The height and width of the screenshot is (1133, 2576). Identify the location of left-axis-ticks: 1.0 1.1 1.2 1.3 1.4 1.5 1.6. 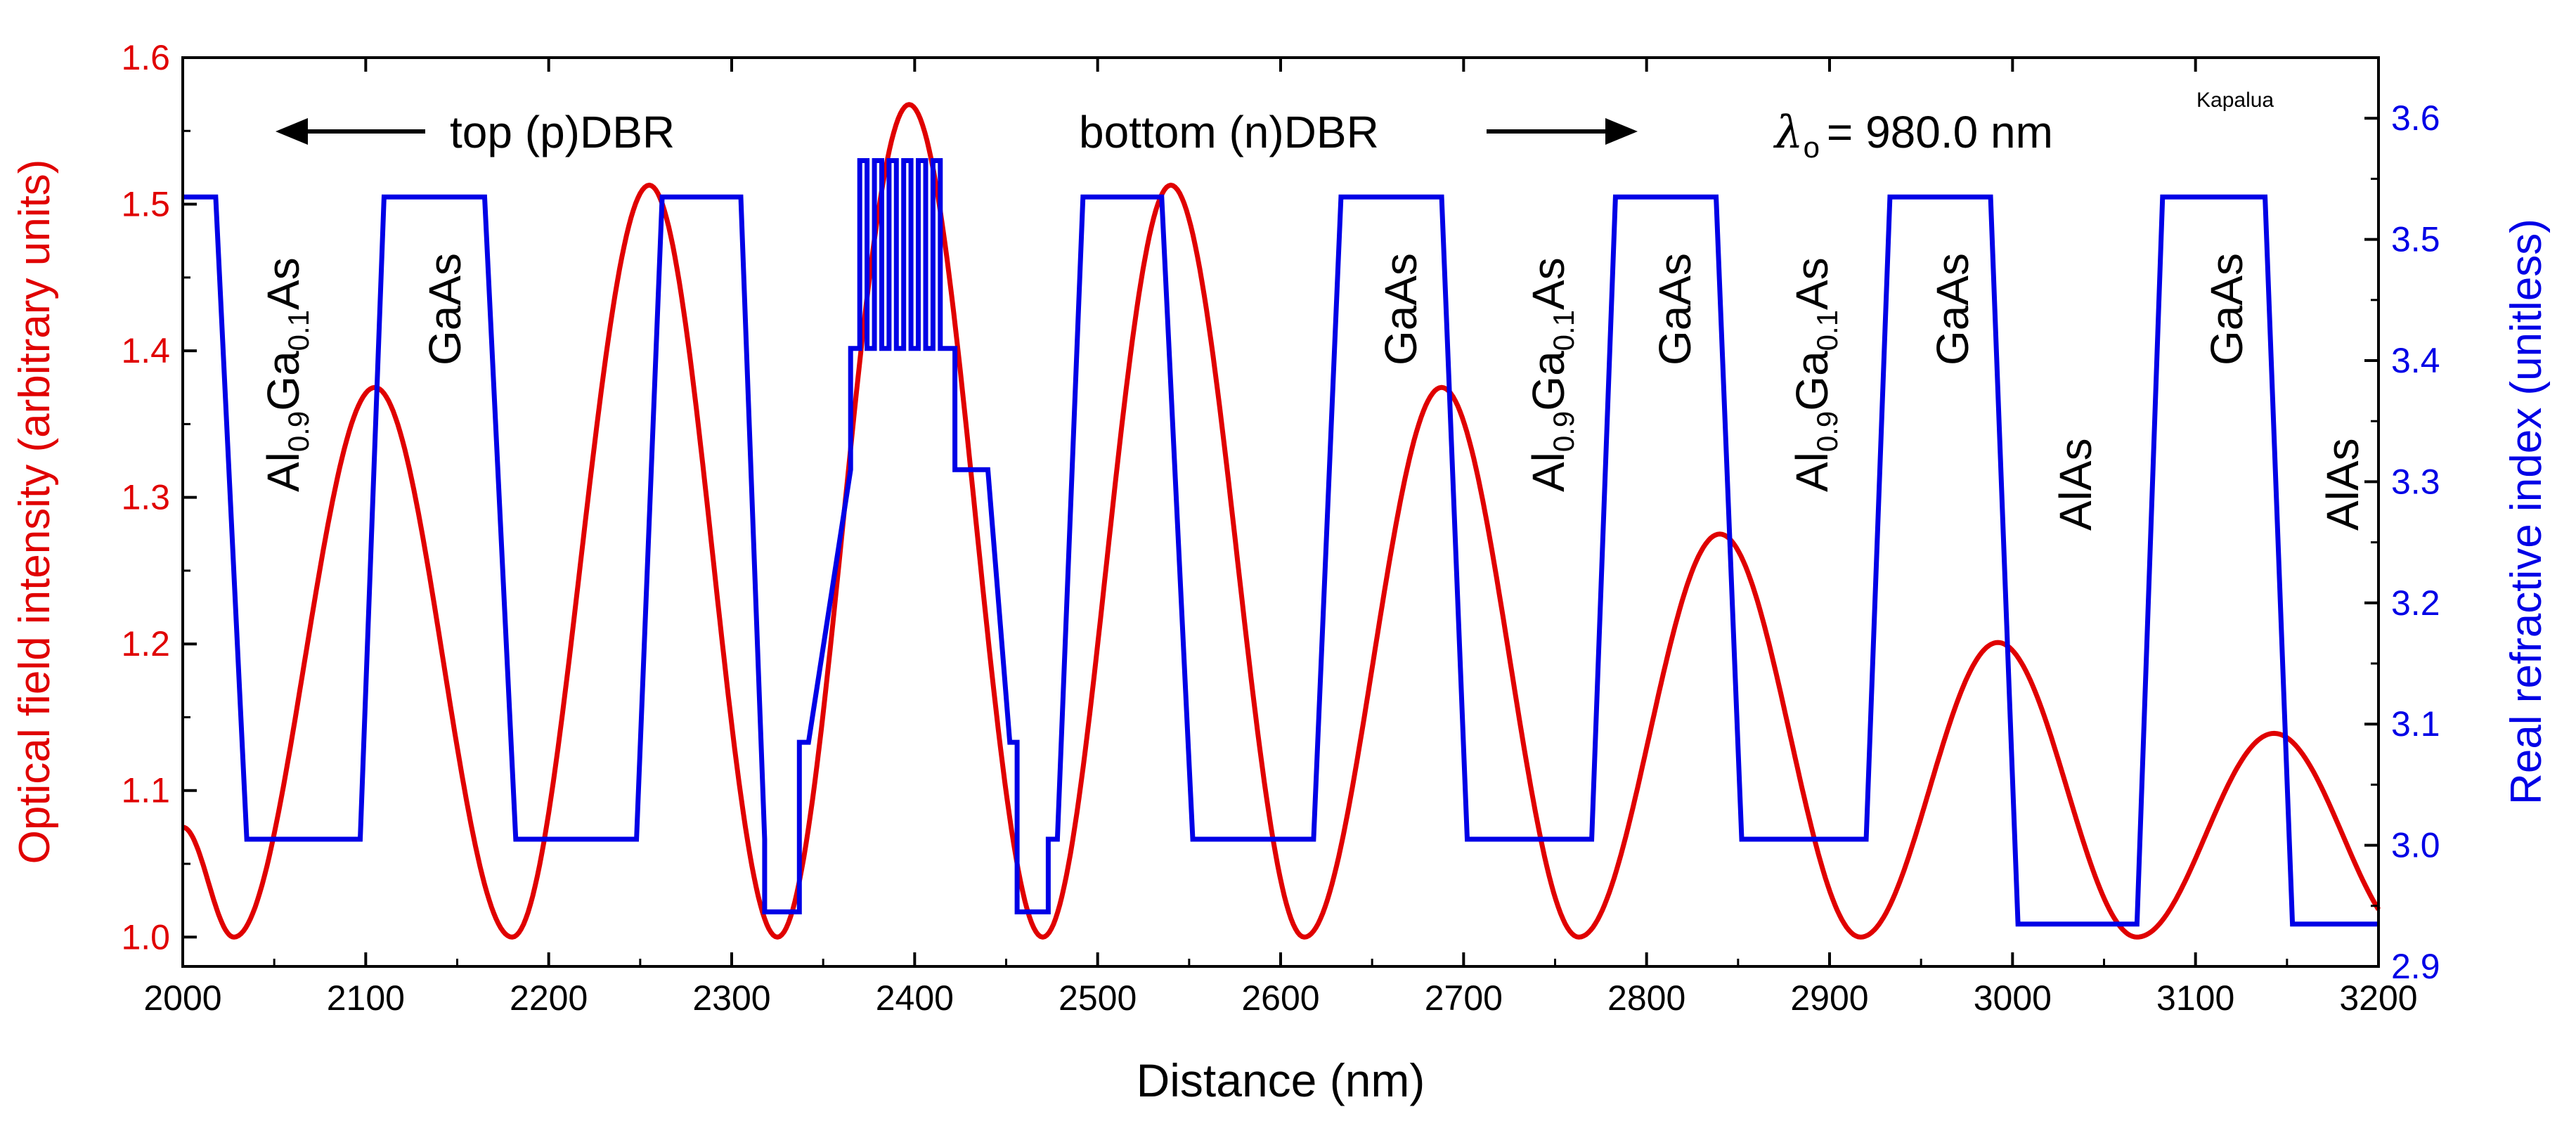
(159, 497).